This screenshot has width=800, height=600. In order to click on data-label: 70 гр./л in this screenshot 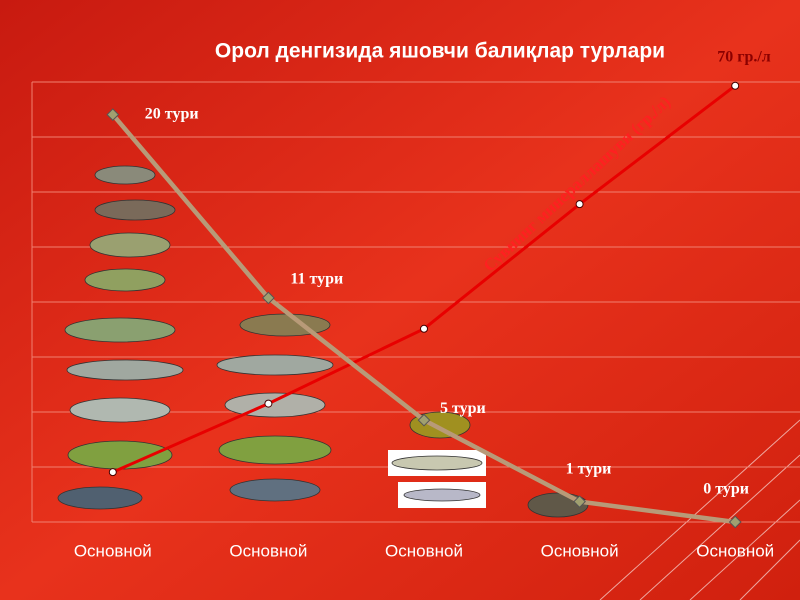, I will do `click(744, 56)`.